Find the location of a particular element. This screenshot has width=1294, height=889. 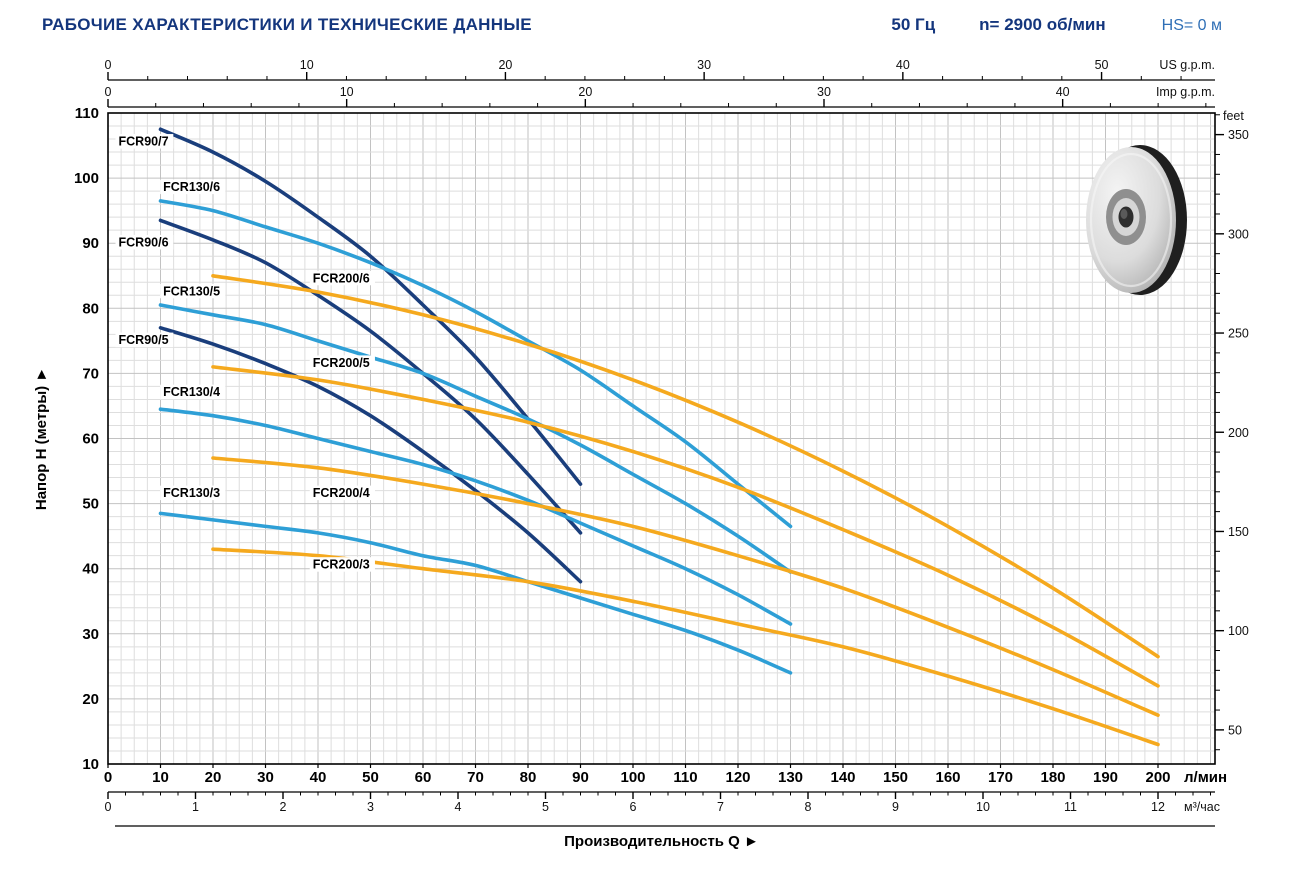

curve-FCR130/5 is located at coordinates (475, 438).